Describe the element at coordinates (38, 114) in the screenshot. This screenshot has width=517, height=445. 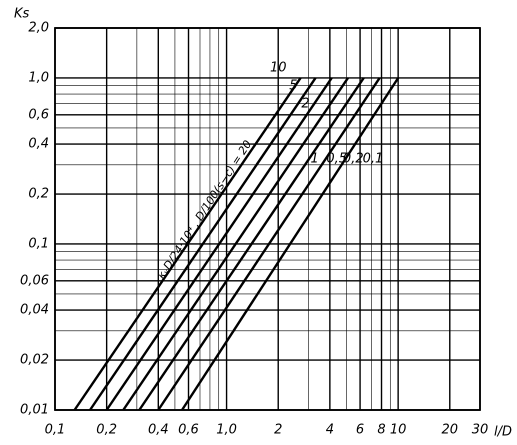
I see `y-tick-label: 0,6` at that location.